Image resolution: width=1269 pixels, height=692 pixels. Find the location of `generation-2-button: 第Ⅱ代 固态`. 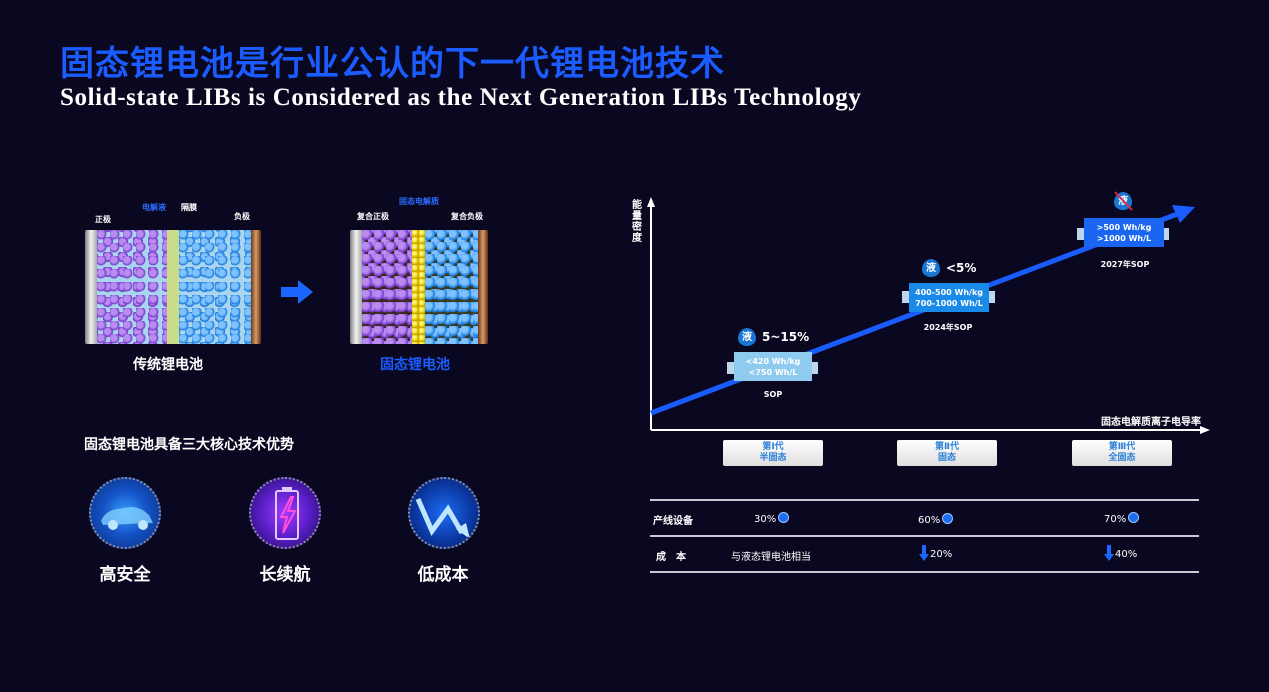

generation-2-button: 第Ⅱ代 固态 is located at coordinates (947, 453).